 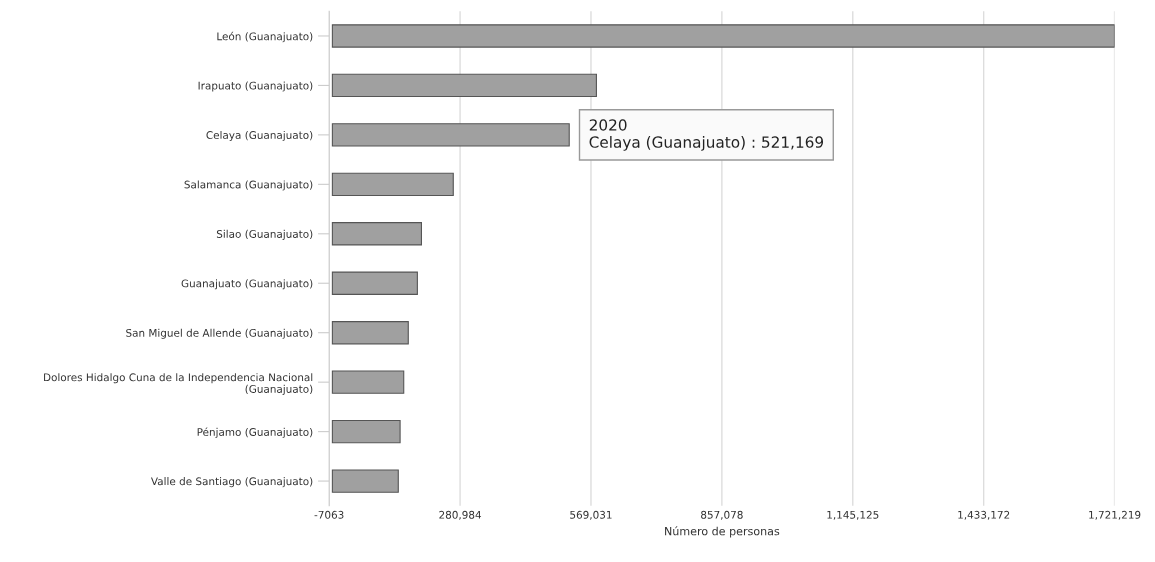 What do you see at coordinates (853, 515) in the screenshot?
I see `x-tick-label: 1,145,125` at bounding box center [853, 515].